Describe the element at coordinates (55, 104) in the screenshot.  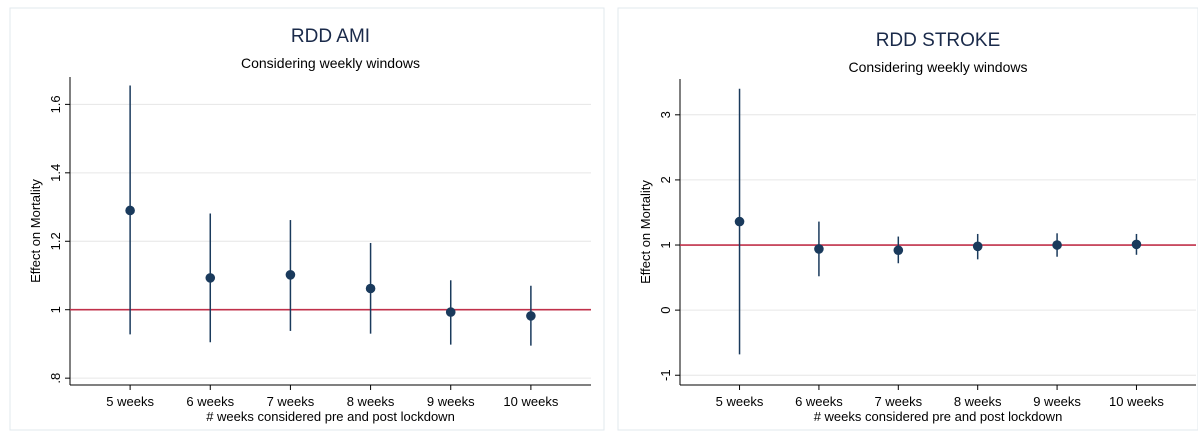
I see `y-tick-label: 1.6` at that location.